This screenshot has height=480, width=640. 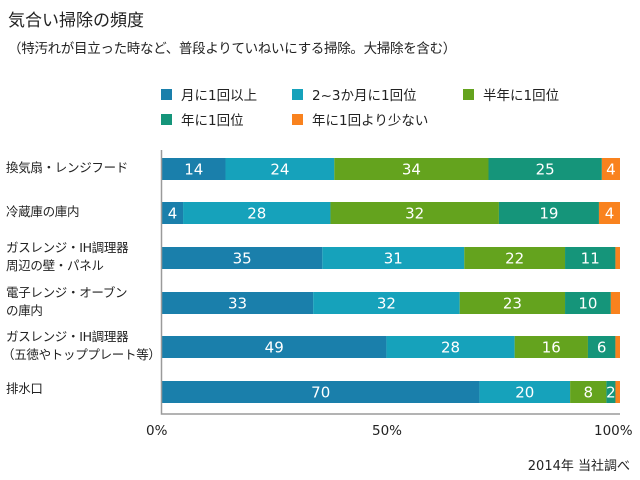 I want to click on bar-value-label: 6, so click(x=602, y=348).